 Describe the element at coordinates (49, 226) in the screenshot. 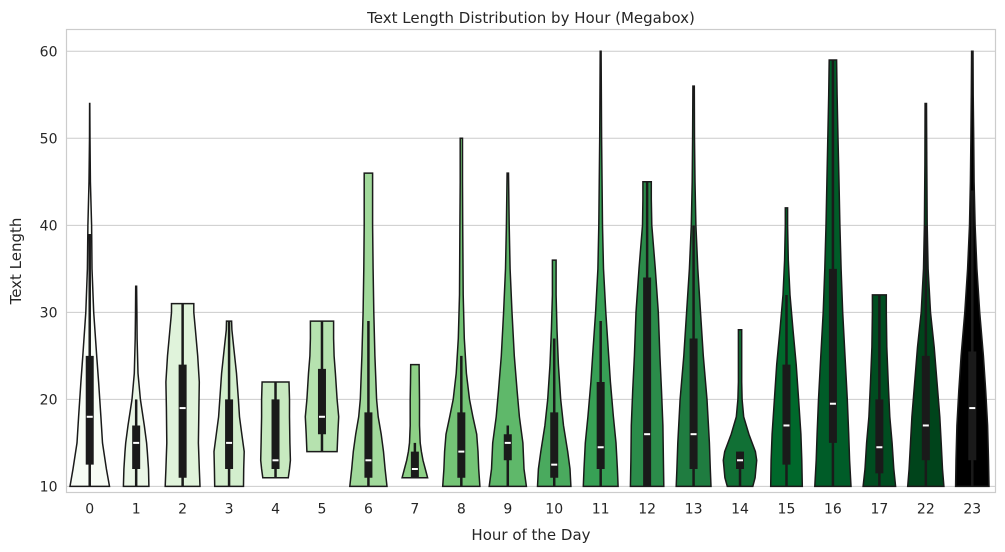

I see `y-tick-label: 40` at that location.